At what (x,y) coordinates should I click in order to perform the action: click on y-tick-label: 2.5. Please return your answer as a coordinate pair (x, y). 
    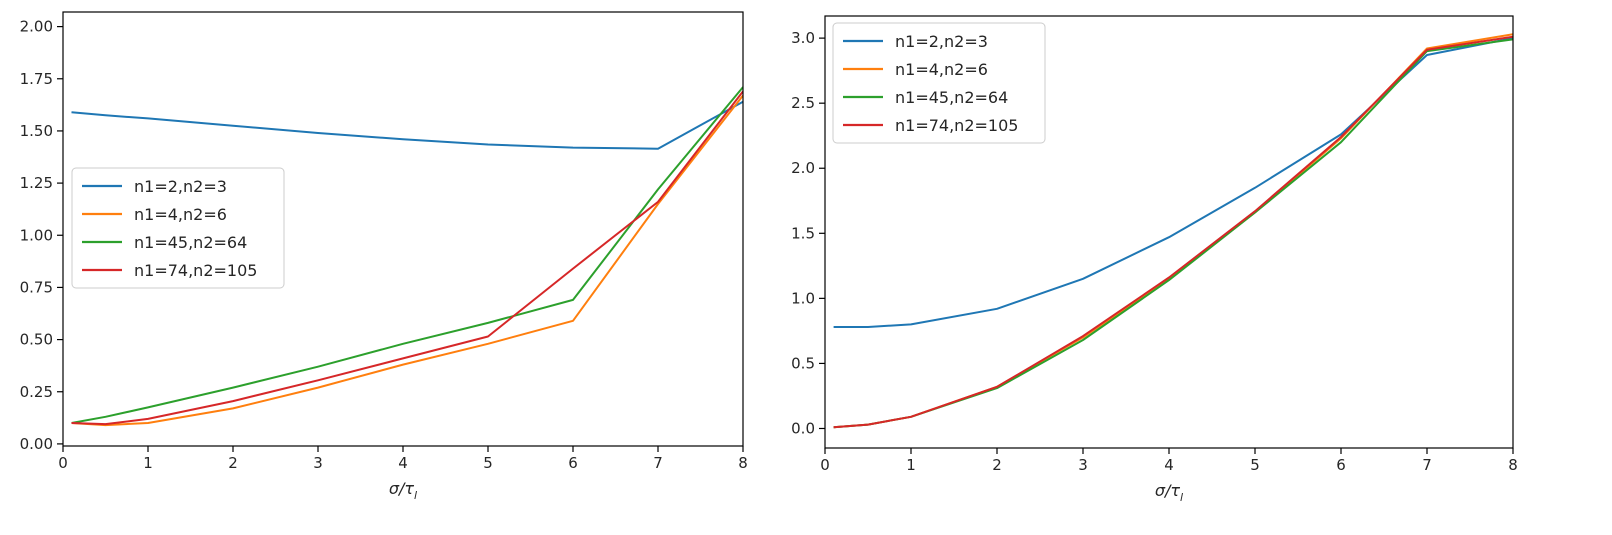
    Looking at the image, I should click on (803, 103).